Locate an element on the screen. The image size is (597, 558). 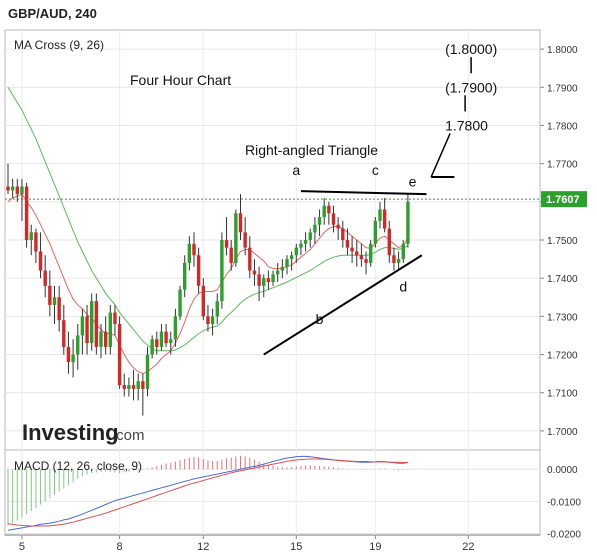
date-tick-label: 19 is located at coordinates (375, 547).